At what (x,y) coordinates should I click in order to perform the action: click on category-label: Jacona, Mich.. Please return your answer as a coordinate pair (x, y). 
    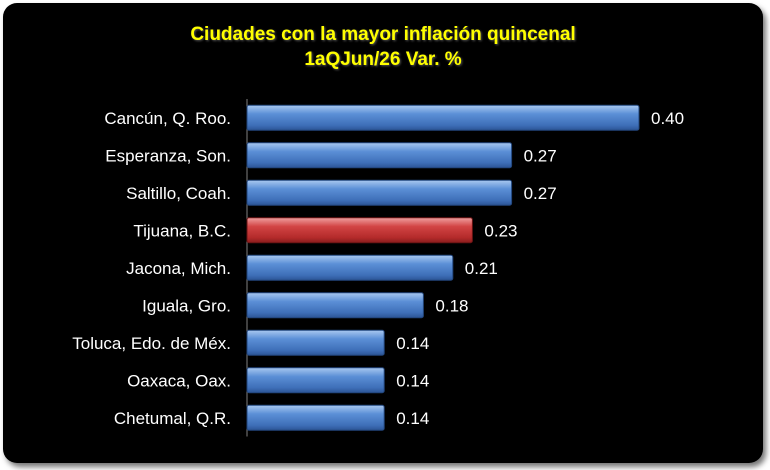
    Looking at the image, I should click on (178, 268).